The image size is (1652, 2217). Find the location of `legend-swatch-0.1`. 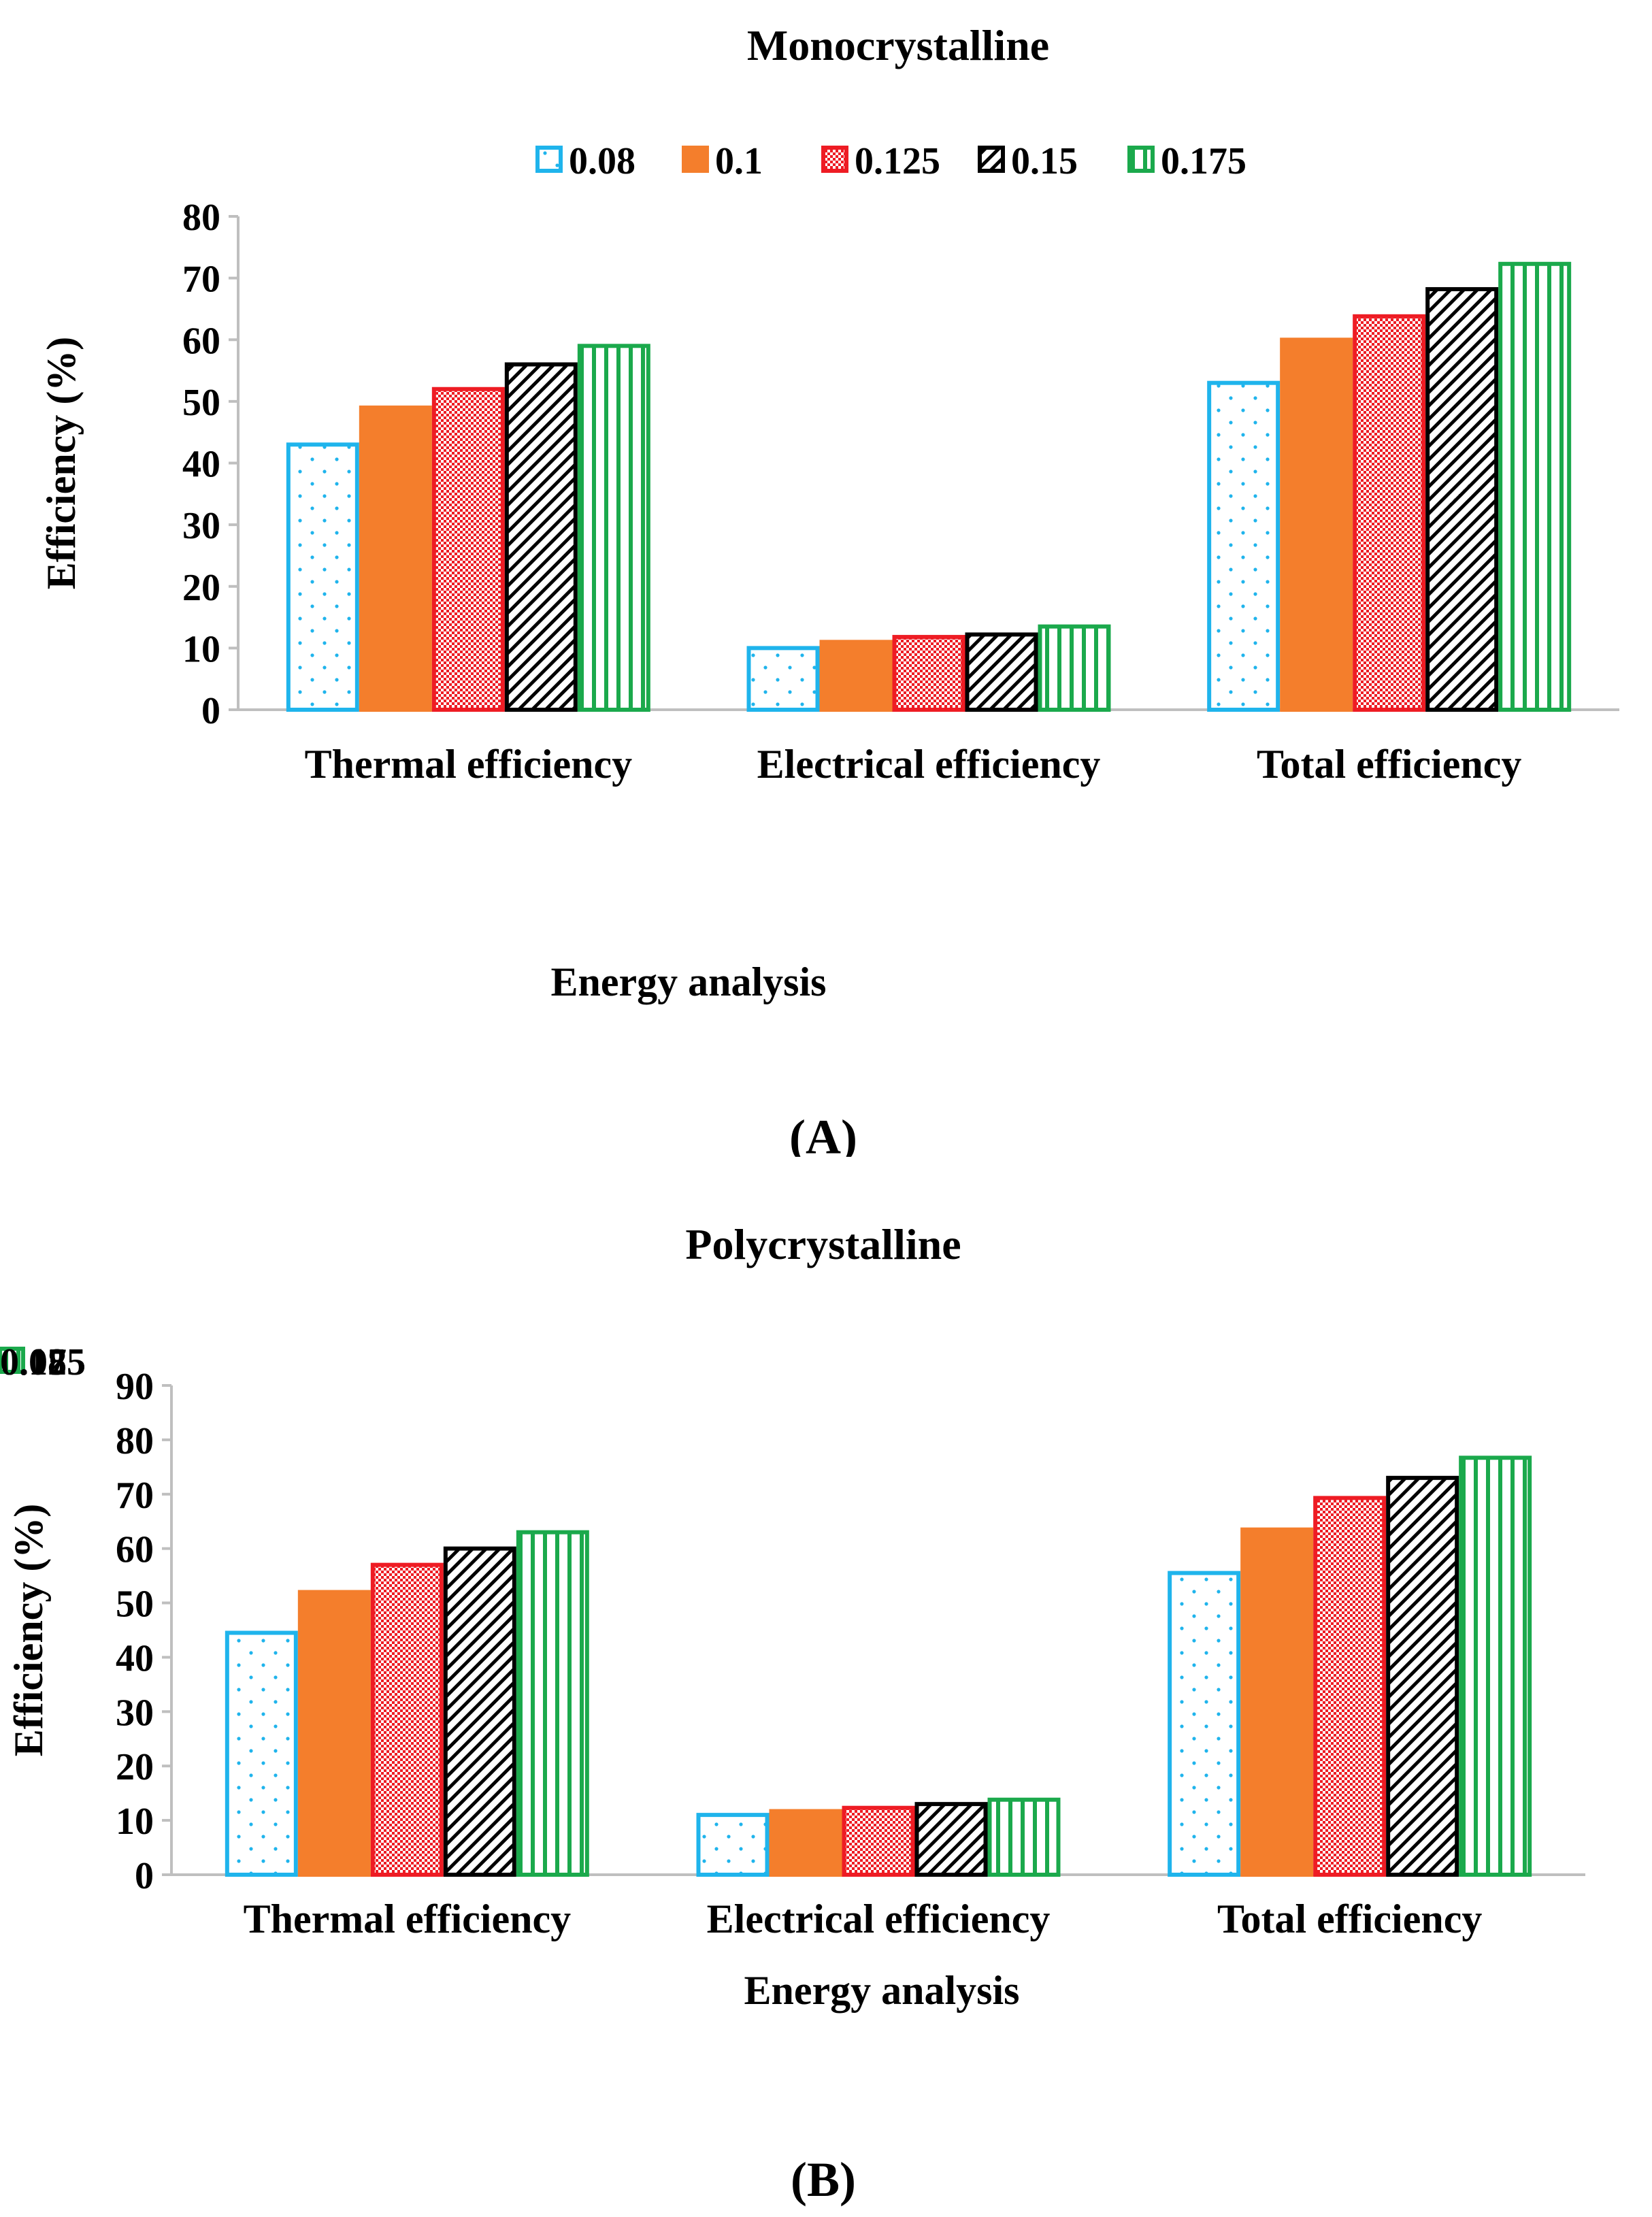

legend-swatch-0.1 is located at coordinates (695, 159).